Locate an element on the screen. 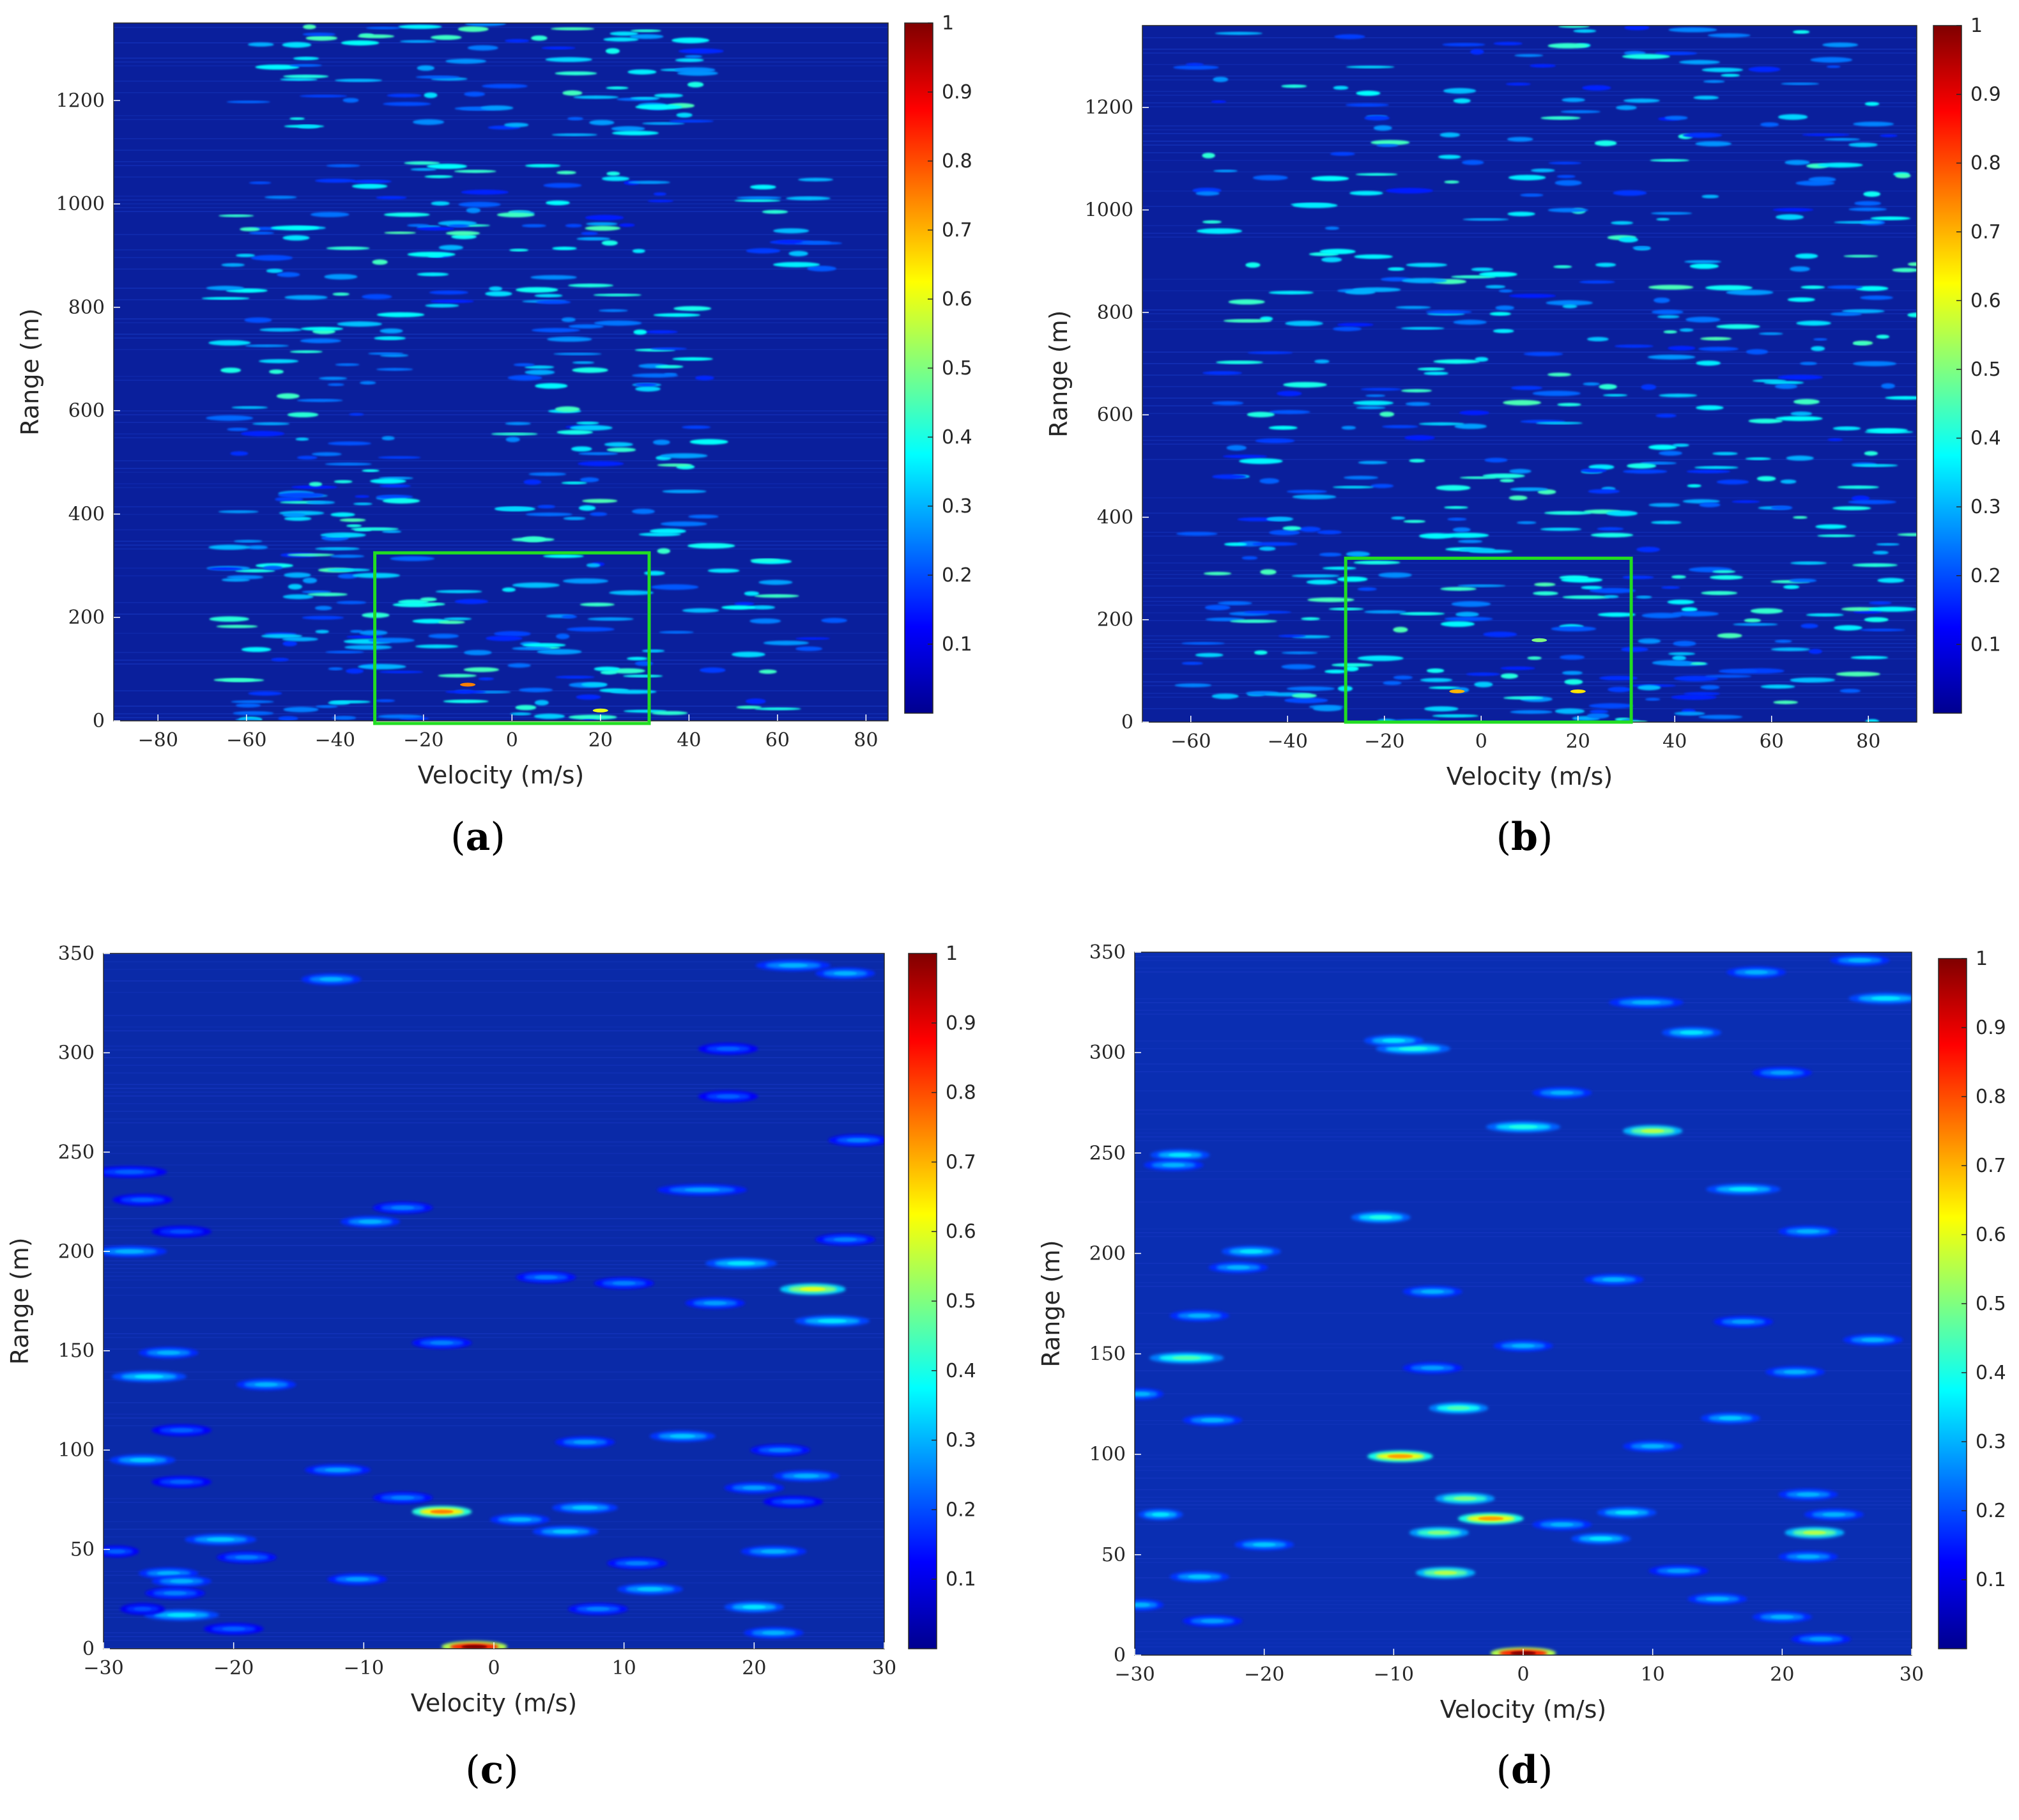 Image resolution: width=2019 pixels, height=1820 pixels. colorbar-tick-label: 0.9 is located at coordinates (1985, 95).